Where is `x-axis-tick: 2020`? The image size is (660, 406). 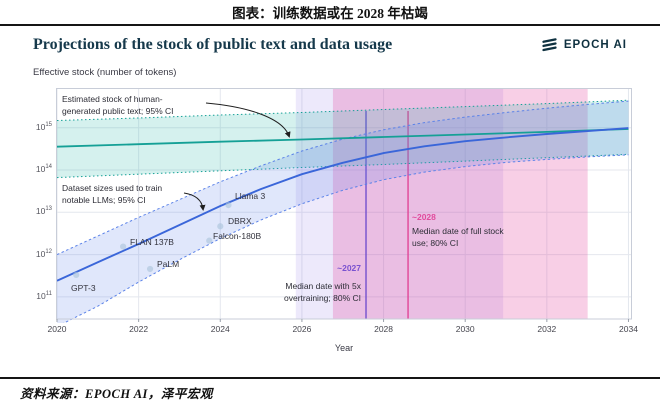
x-axis-tick: 2020 is located at coordinates (57, 329).